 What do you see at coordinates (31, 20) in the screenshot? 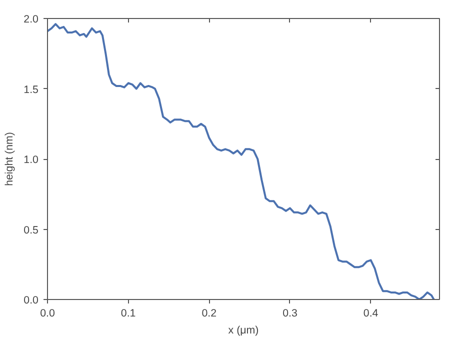
I see `y-tick-label: 2.0` at bounding box center [31, 20].